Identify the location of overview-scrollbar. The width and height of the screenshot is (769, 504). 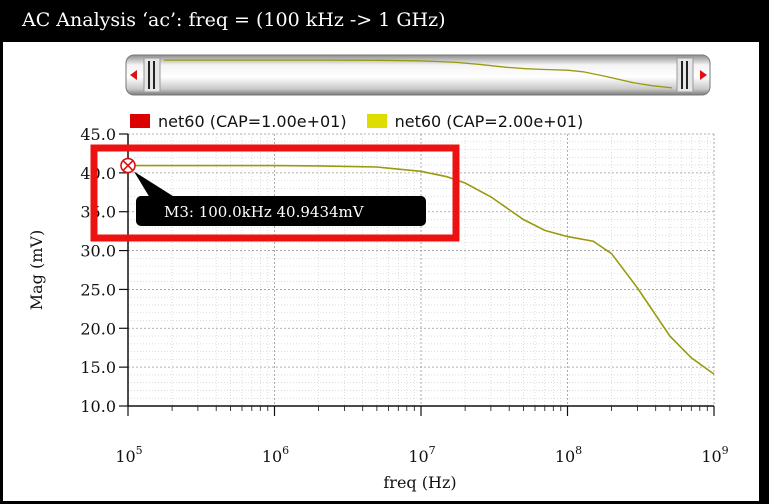
(418, 75).